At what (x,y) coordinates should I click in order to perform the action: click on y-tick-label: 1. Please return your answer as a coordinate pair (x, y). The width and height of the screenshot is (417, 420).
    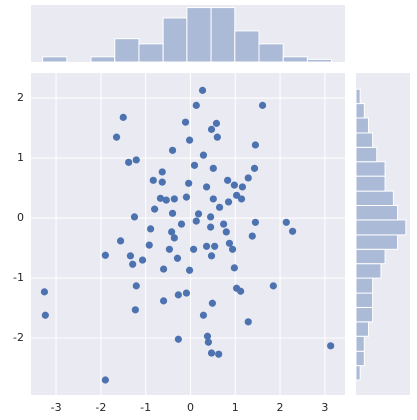
    Looking at the image, I should click on (20, 157).